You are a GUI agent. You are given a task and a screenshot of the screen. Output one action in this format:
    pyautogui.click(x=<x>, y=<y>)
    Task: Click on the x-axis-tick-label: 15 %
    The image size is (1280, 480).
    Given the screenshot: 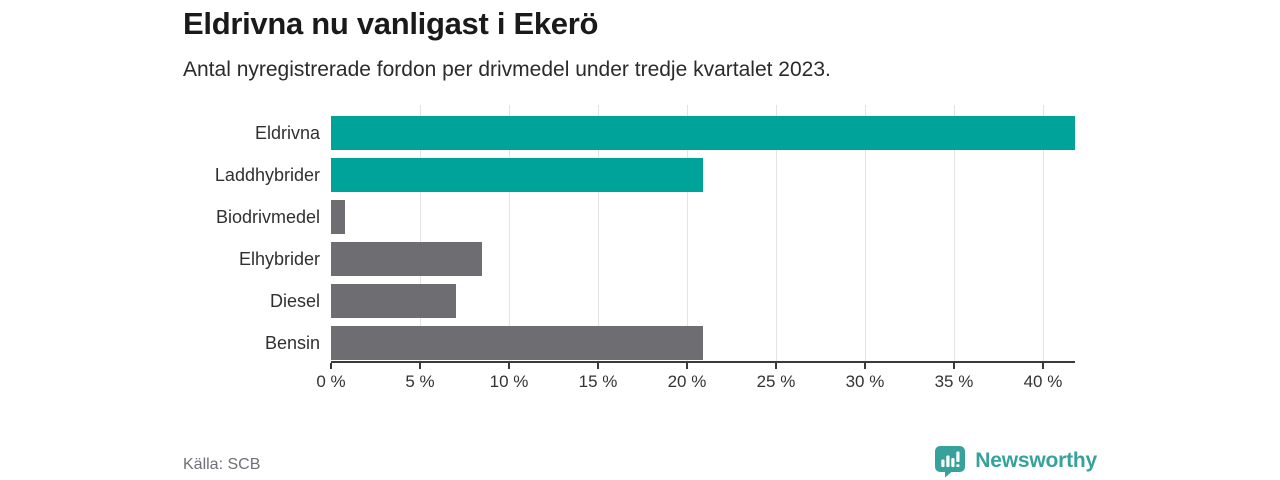 What is the action you would take?
    pyautogui.click(x=598, y=381)
    